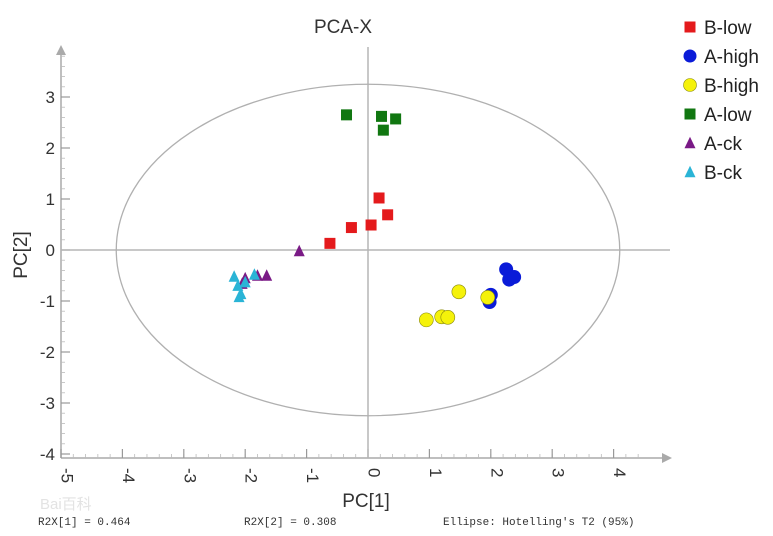  Describe the element at coordinates (457, 306) in the screenshot. I see `series-b-high` at that location.